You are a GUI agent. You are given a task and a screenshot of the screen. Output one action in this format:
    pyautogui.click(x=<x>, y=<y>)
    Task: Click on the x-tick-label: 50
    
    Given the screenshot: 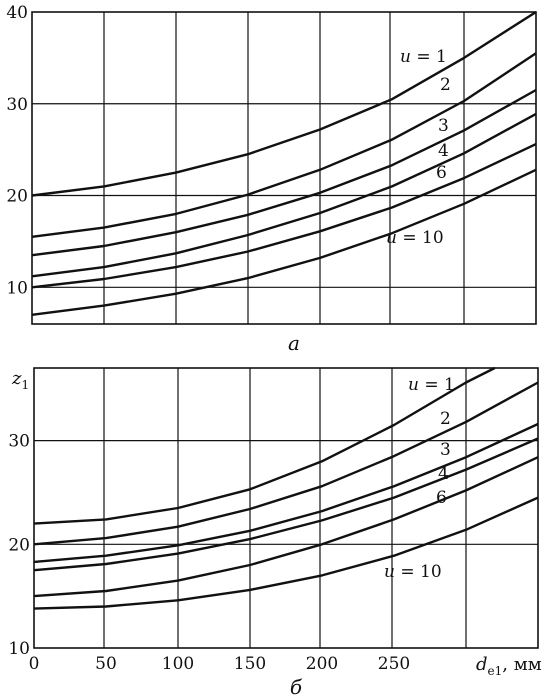 What is the action you would take?
    pyautogui.click(x=106, y=664)
    